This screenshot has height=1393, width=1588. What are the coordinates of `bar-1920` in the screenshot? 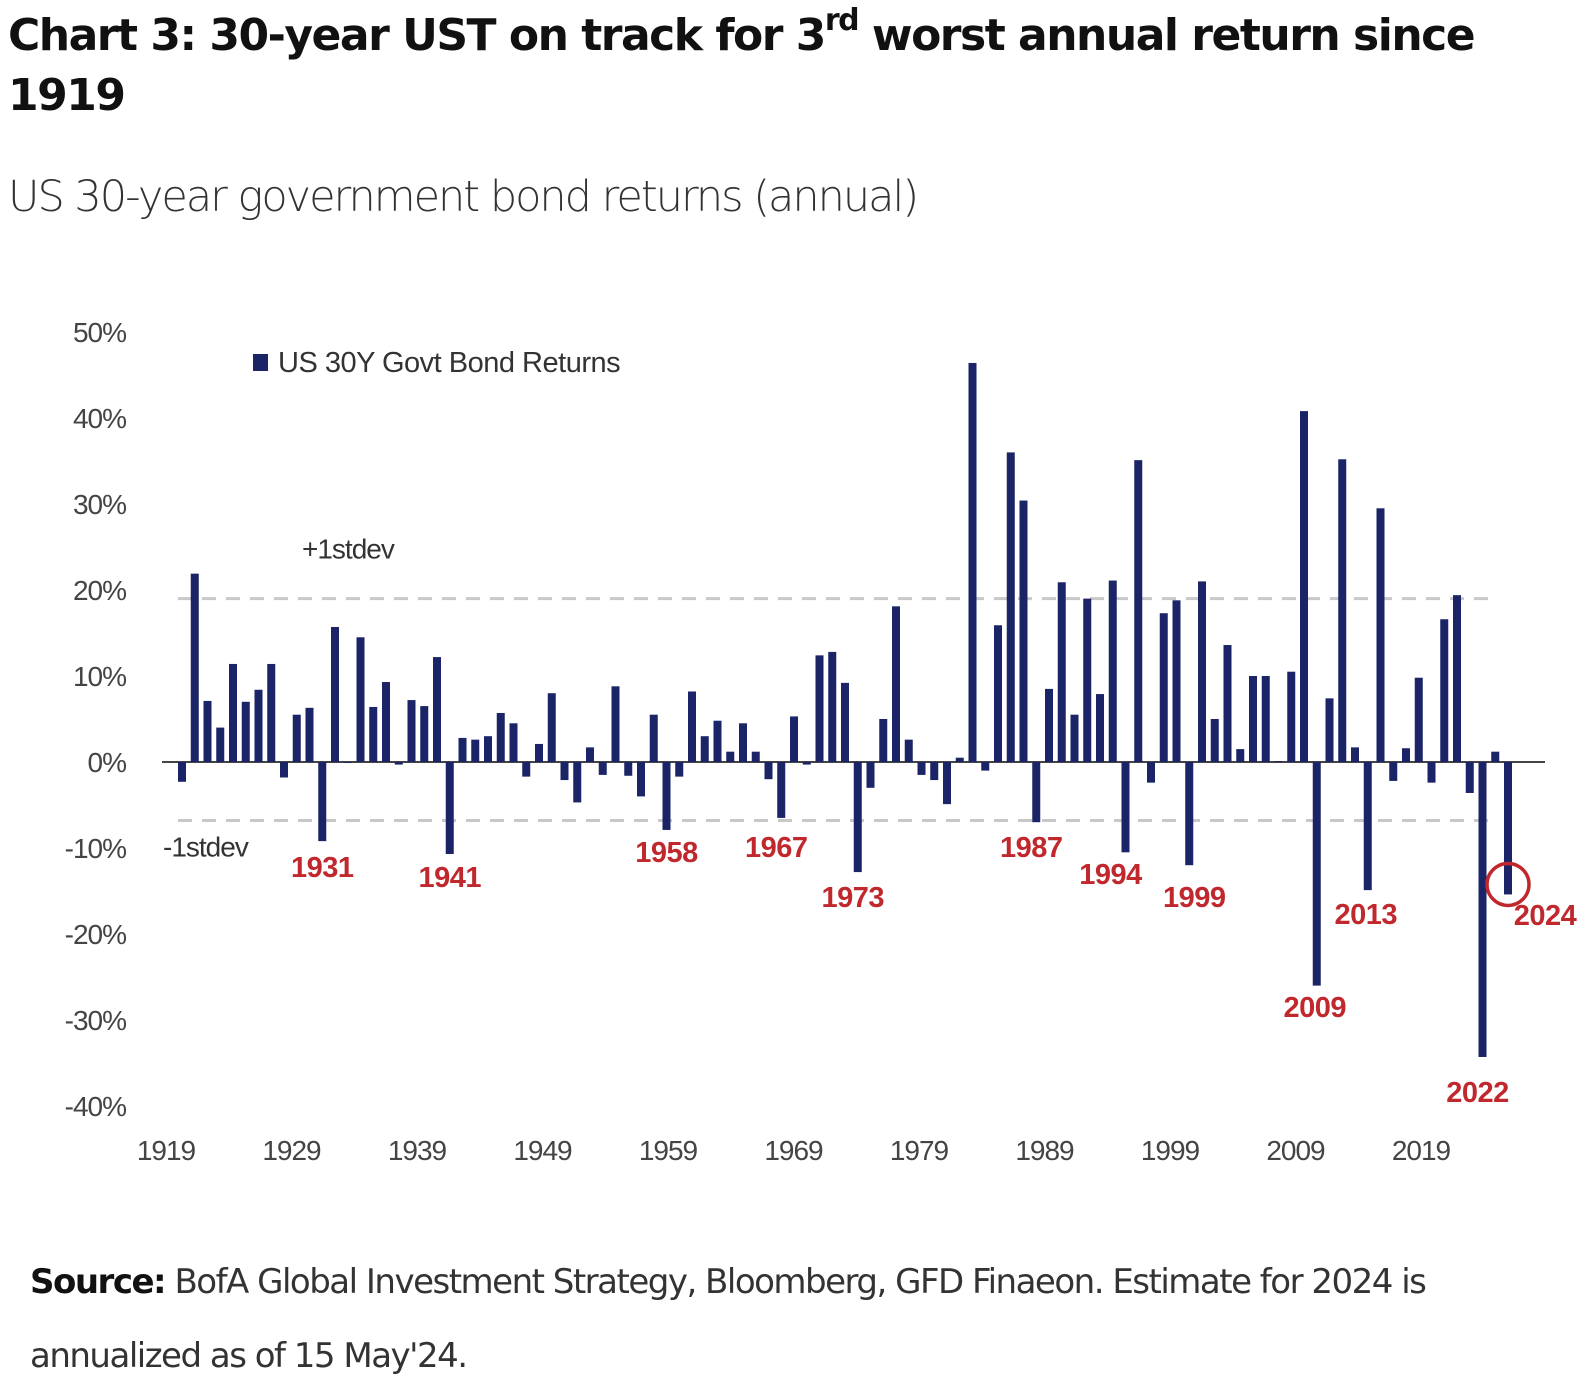 It's located at (182, 772).